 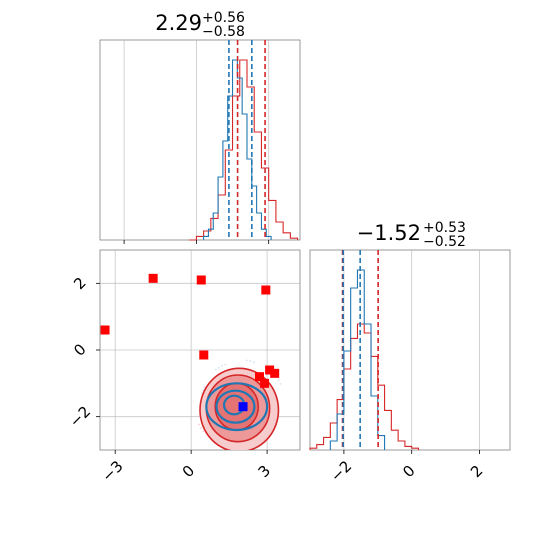 What do you see at coordinates (444, 242) in the screenshot?
I see `title-lower-error: −0.52` at bounding box center [444, 242].